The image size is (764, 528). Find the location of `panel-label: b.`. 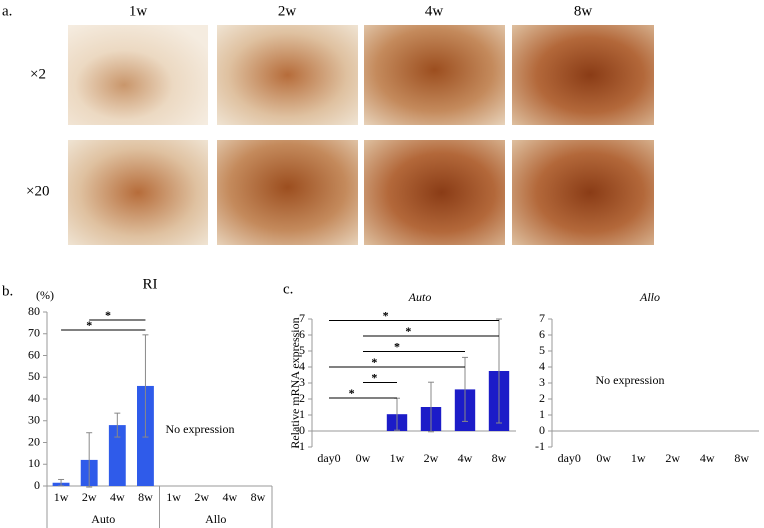

panel-label: b. is located at coordinates (7, 291).